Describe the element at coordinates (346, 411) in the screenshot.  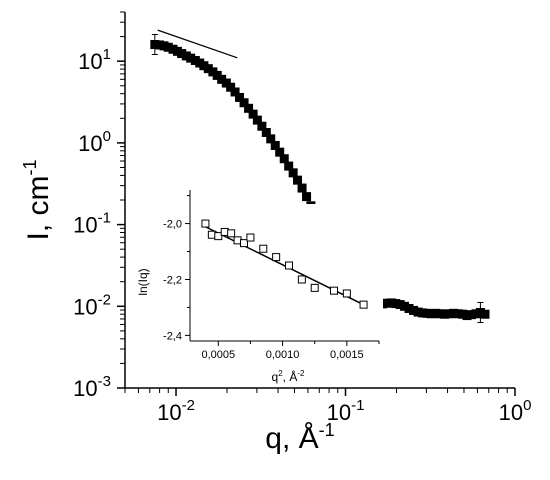
I see `main-x-tick-label: 10⁻¹` at that location.